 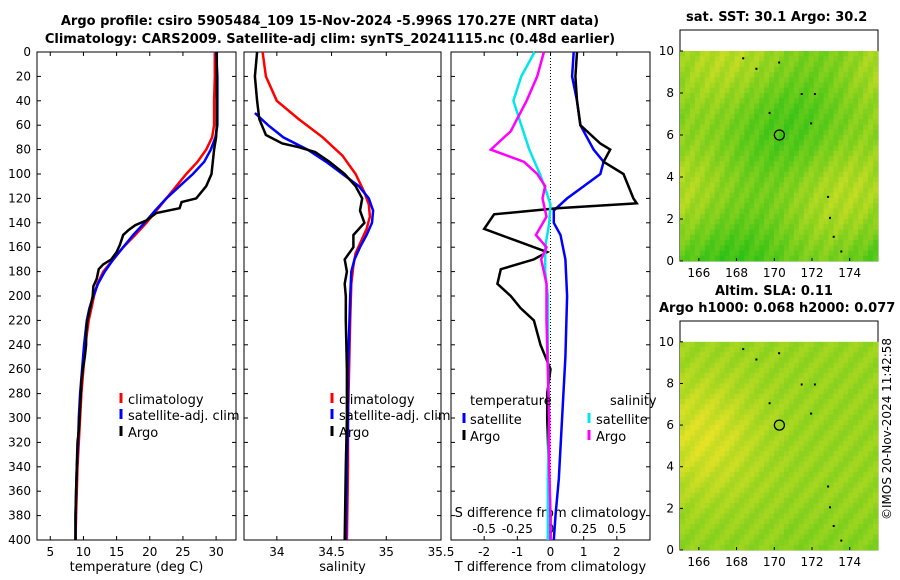 I want to click on x-axis-label: temperature (deg C), so click(x=137, y=567).